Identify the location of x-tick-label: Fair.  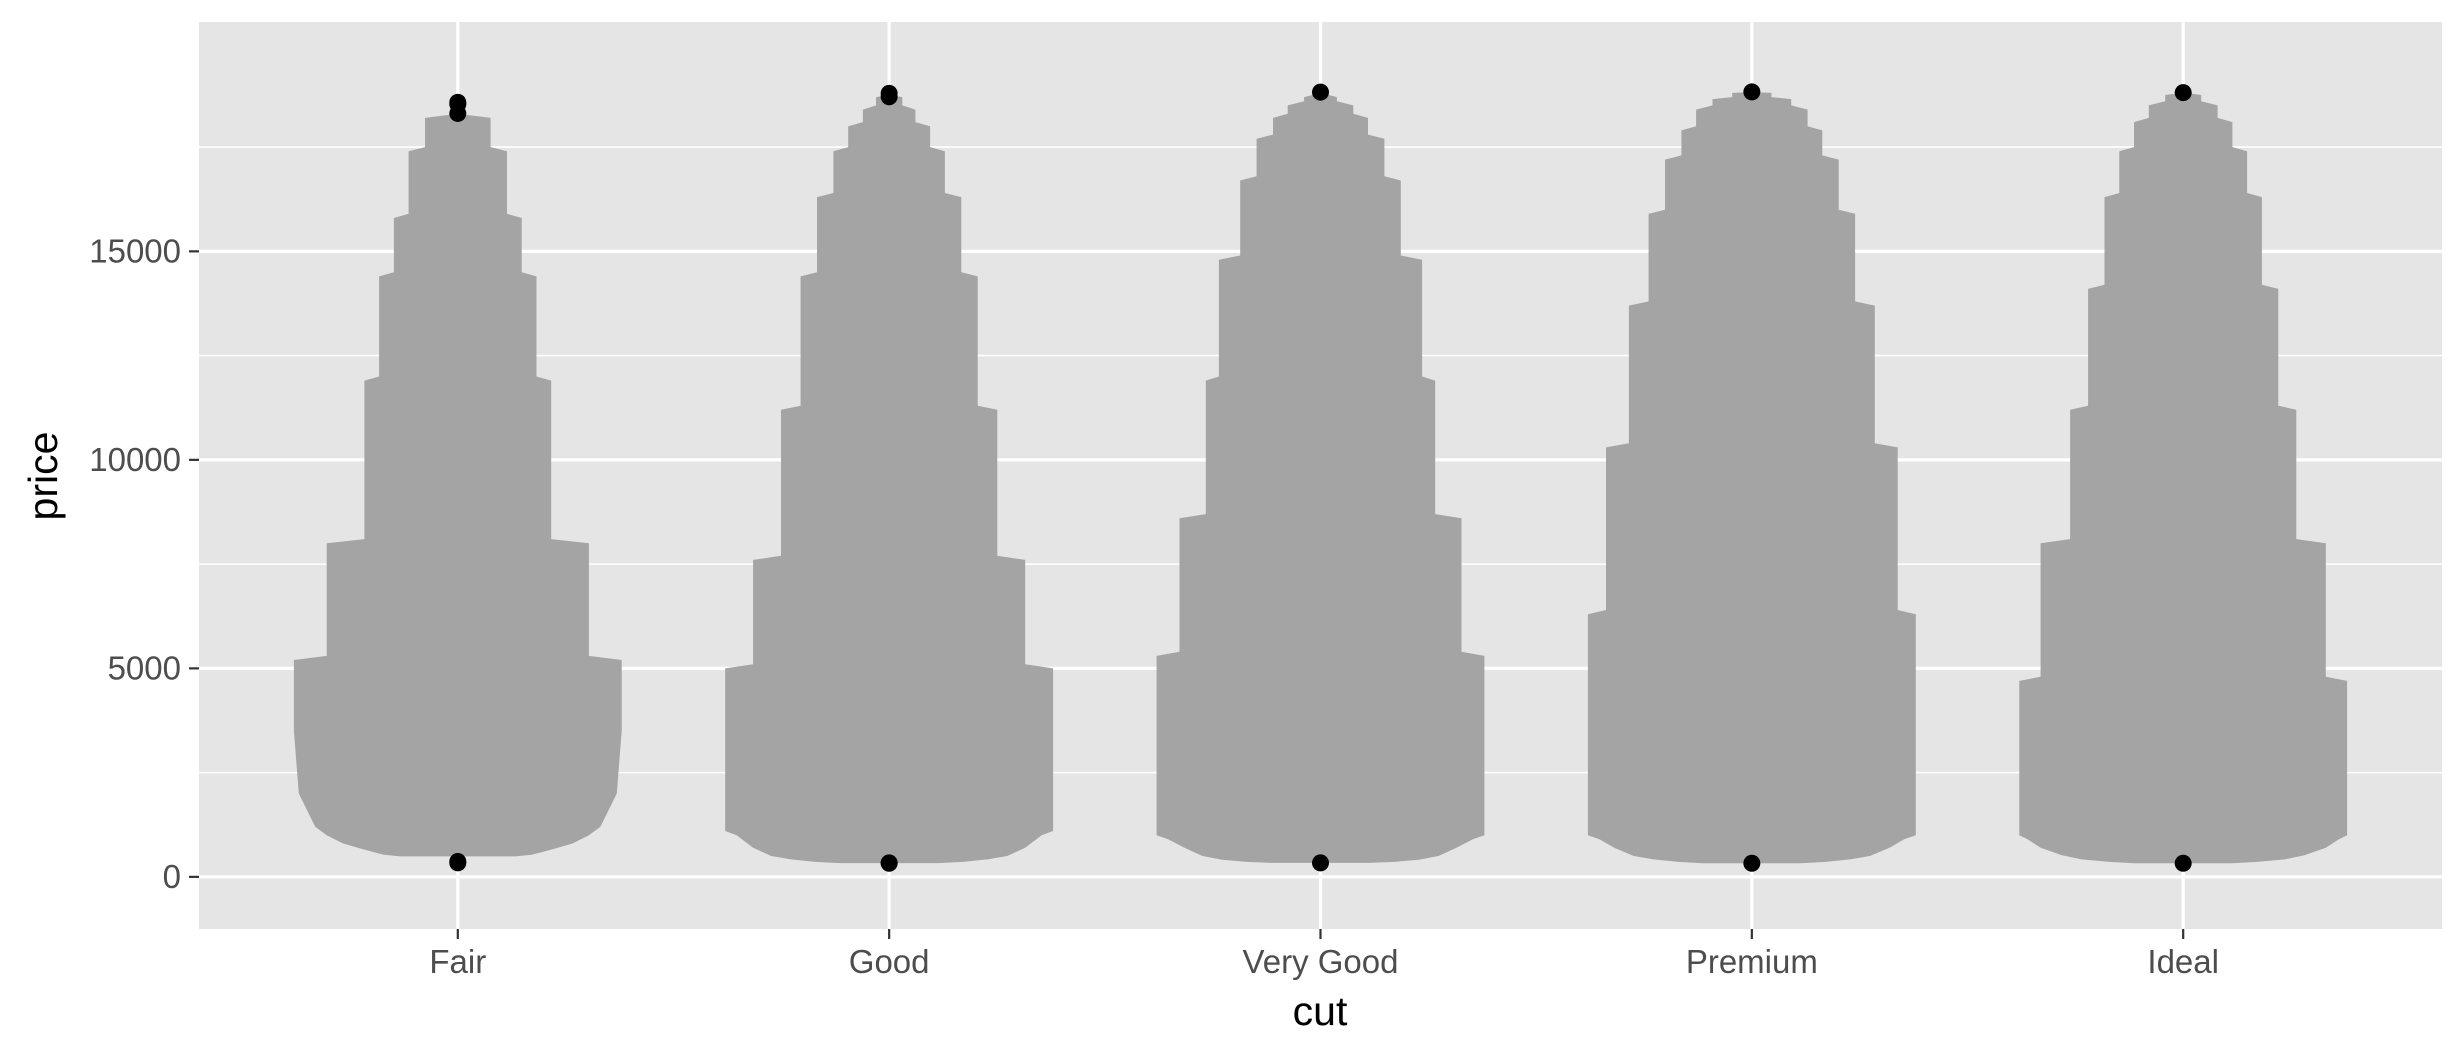
(457, 961).